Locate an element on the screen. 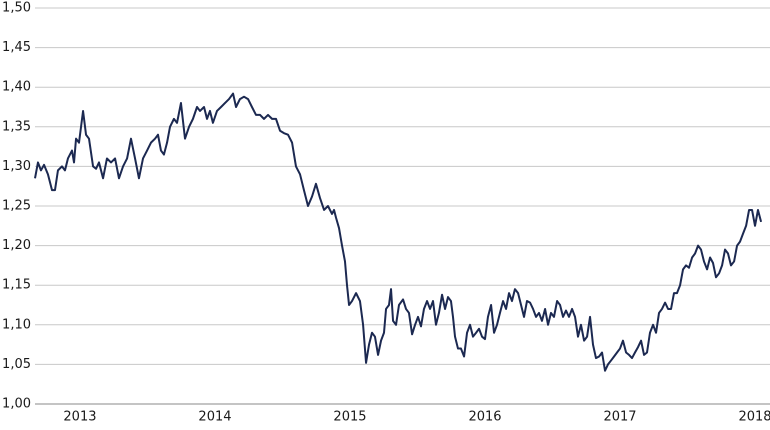 This screenshot has height=430, width=770. y-tick-label: 1,45 is located at coordinates (16, 47).